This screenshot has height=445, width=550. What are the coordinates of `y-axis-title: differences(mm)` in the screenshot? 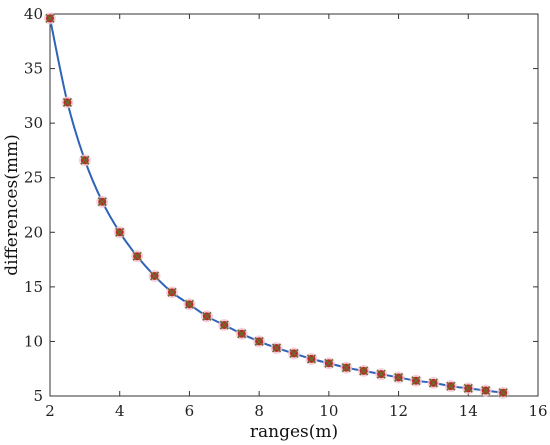 It's located at (12, 204).